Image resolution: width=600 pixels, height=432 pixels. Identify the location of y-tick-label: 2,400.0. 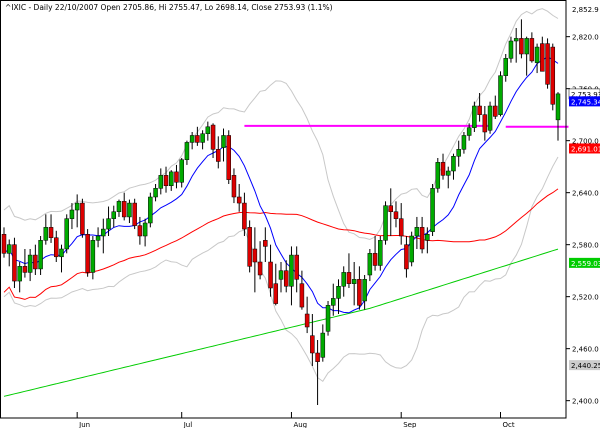
(585, 402).